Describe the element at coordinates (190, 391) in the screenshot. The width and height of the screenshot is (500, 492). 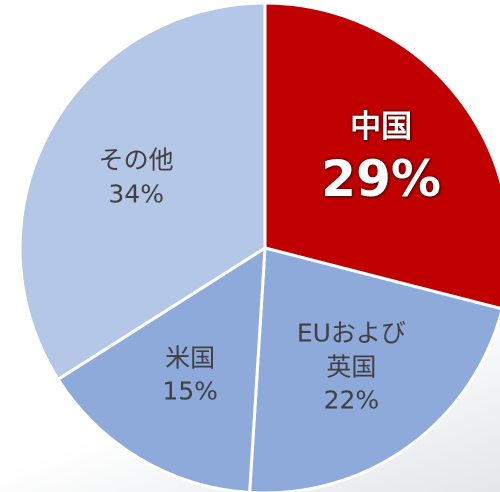
I see `value-label: 15%` at that location.